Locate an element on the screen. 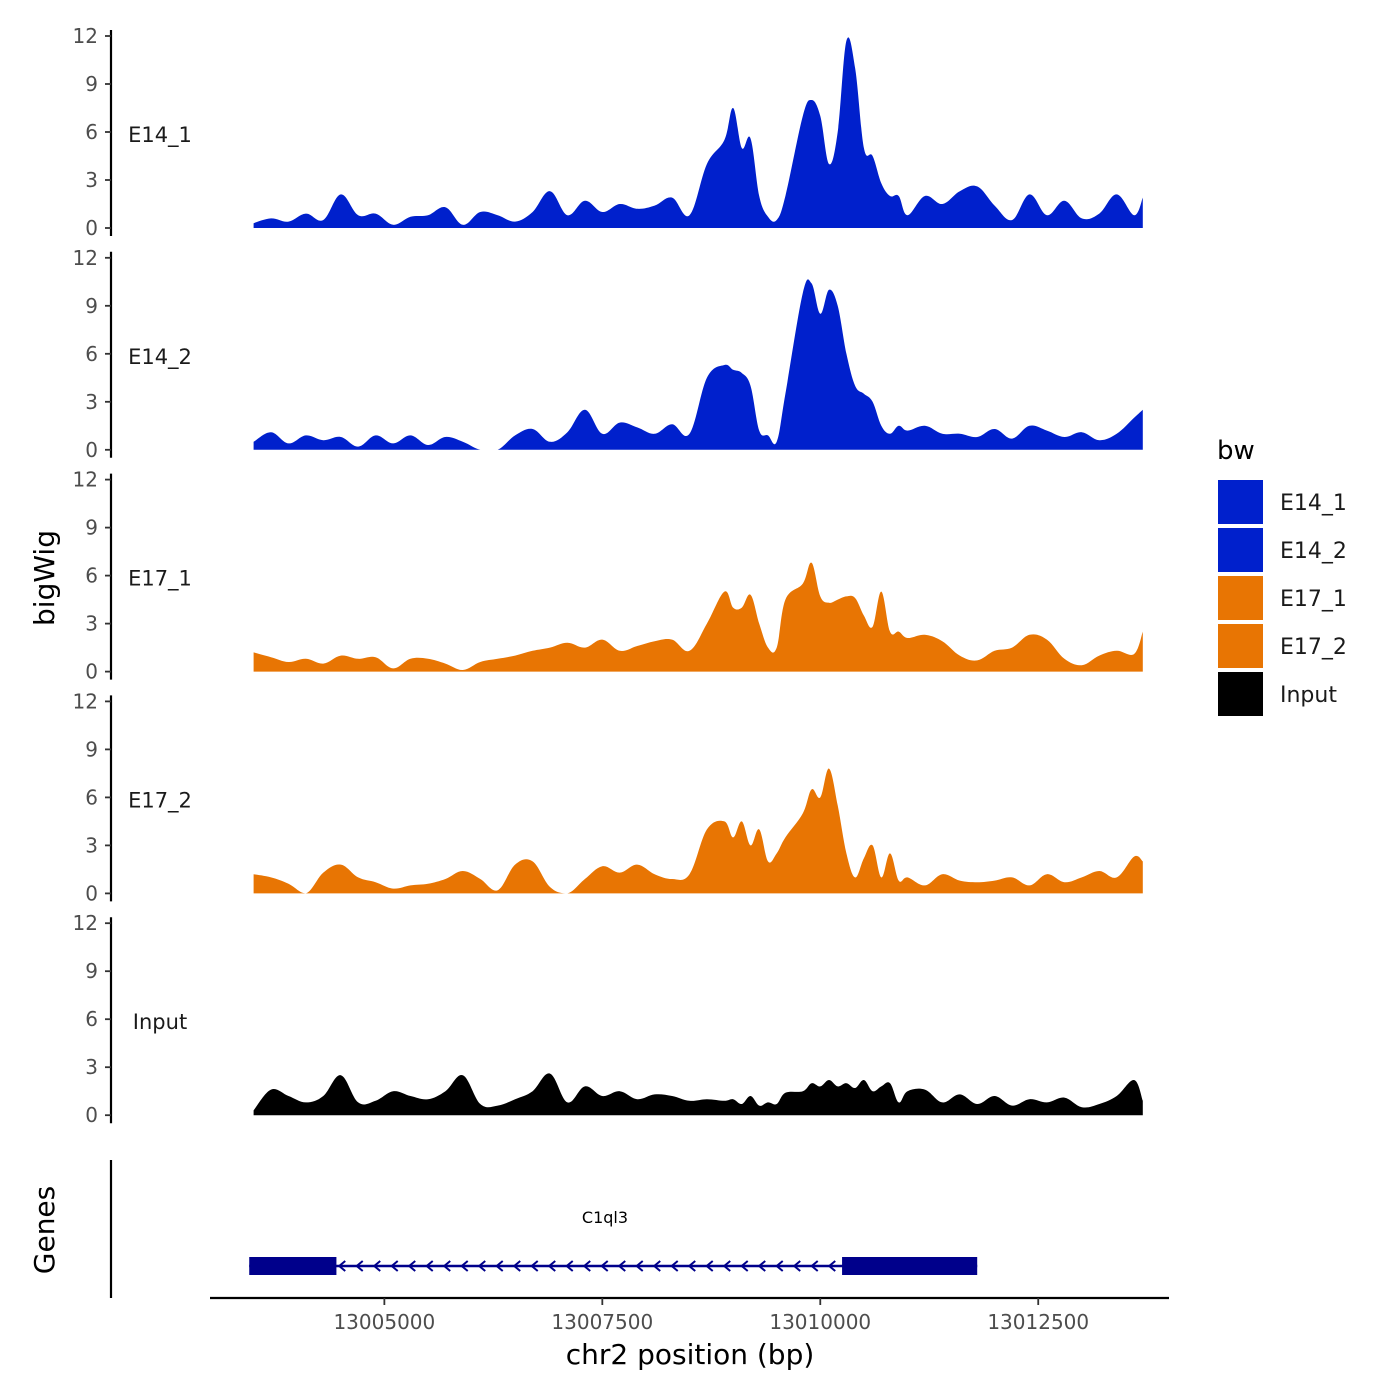 Image resolution: width=1400 pixels, height=1400 pixels. track-E14_1: 0 3 6 9 12 E14_1 is located at coordinates (608, 132).